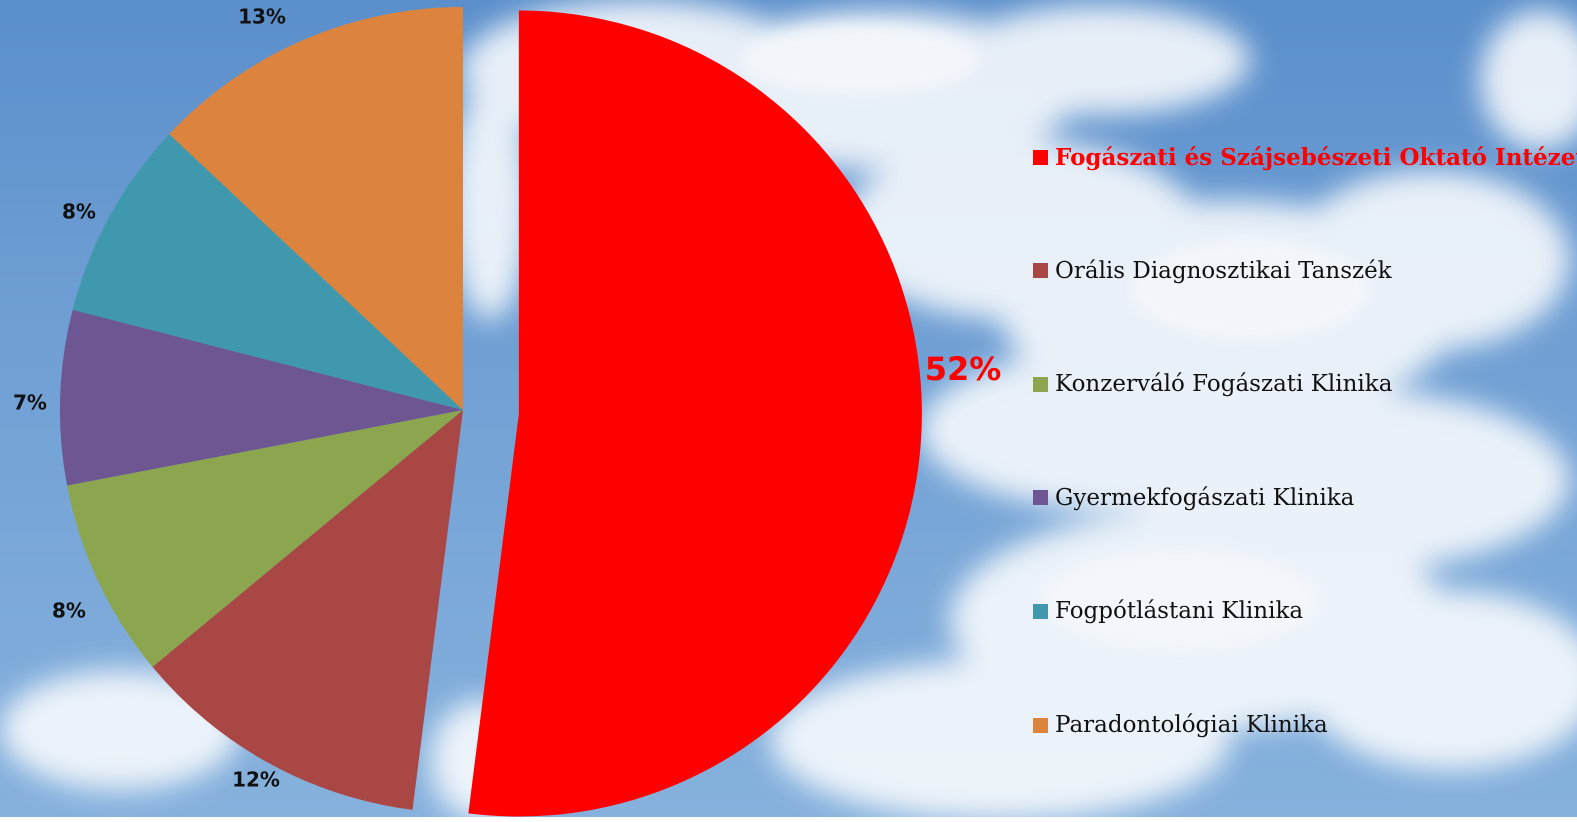  Describe the element at coordinates (1224, 384) in the screenshot. I see `legend-label: Konzerváló Fogászati Klinika` at that location.